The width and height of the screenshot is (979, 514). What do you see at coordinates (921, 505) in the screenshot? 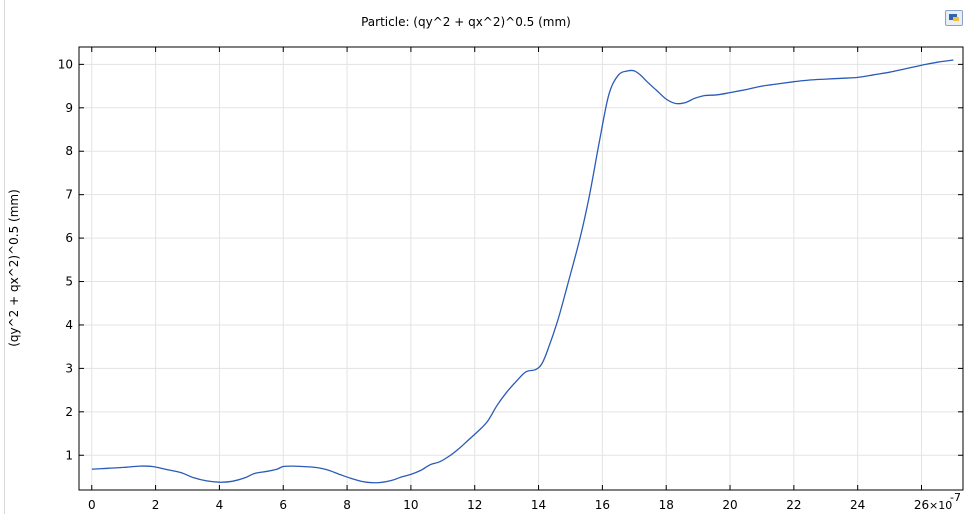
I see `x-tick-label: 26` at bounding box center [921, 505].